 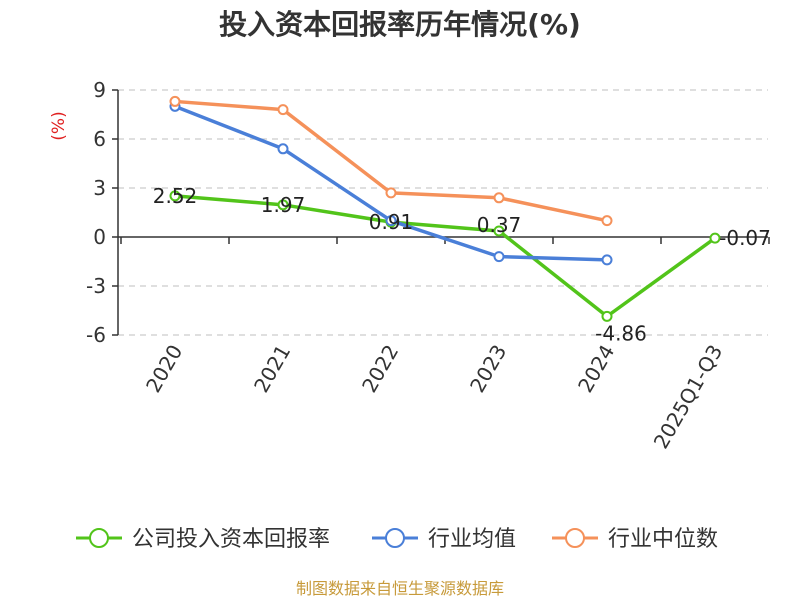 What do you see at coordinates (688, 397) in the screenshot?
I see `x-tick-label: 2025Q1-Q3` at bounding box center [688, 397].